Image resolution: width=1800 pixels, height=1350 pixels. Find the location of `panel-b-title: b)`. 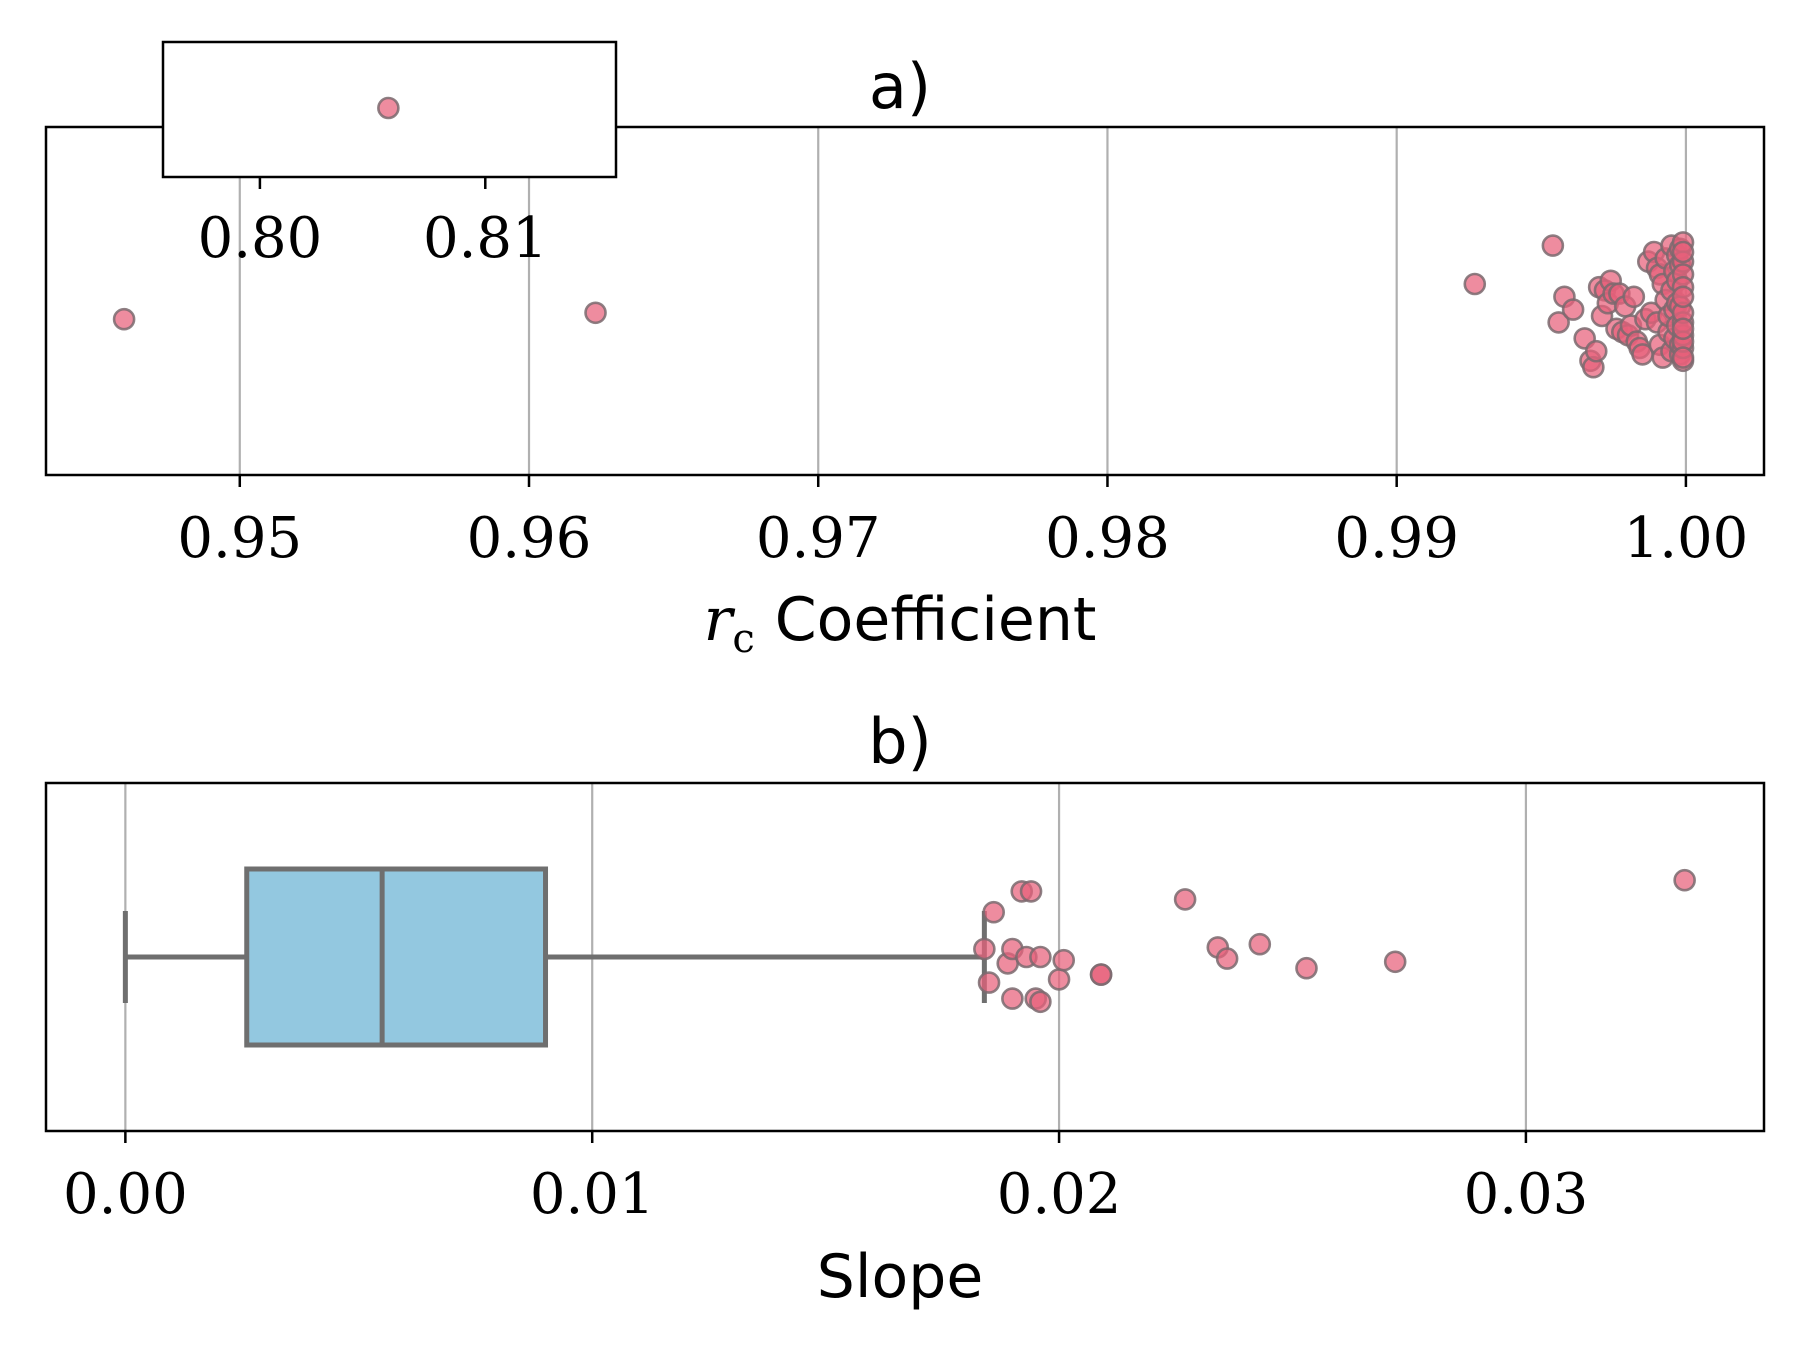

panel-b-title: b) is located at coordinates (900, 741).